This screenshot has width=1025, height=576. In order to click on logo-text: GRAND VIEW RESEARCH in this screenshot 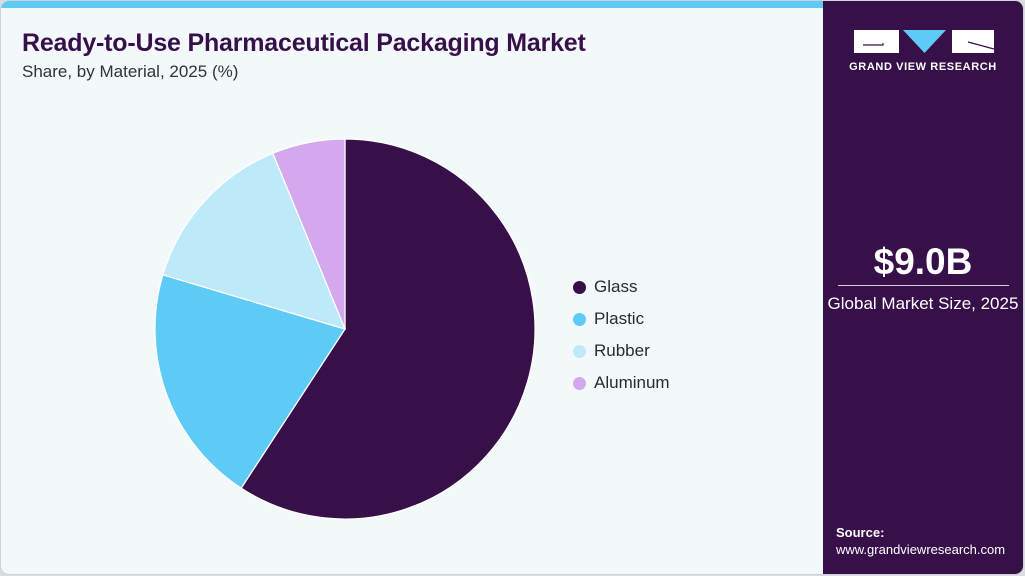, I will do `click(923, 67)`.